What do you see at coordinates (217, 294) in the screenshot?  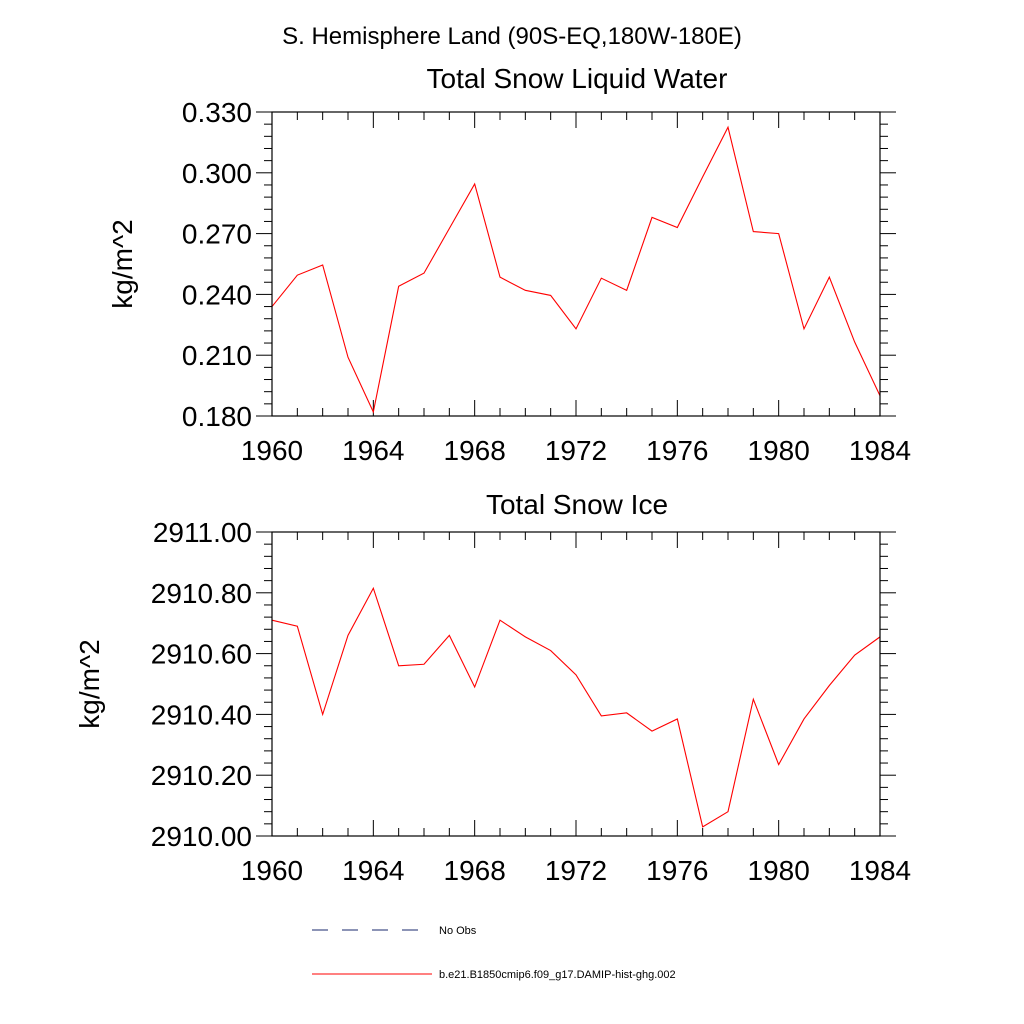 I see `y-tick-label: 0.240` at bounding box center [217, 294].